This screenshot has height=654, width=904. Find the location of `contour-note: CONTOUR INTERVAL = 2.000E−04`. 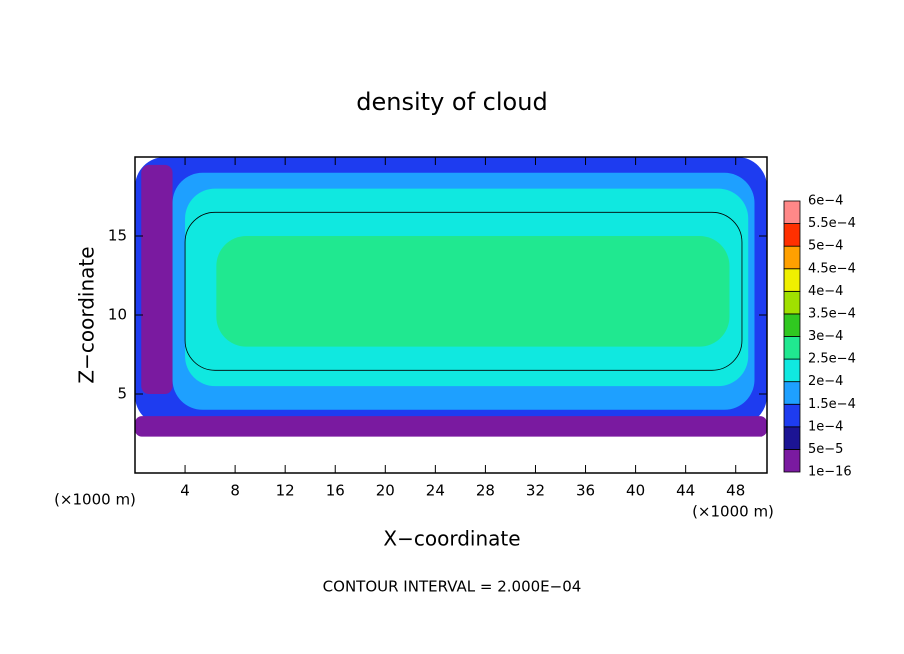

contour-note: CONTOUR INTERVAL = 2.000E−04 is located at coordinates (452, 587).